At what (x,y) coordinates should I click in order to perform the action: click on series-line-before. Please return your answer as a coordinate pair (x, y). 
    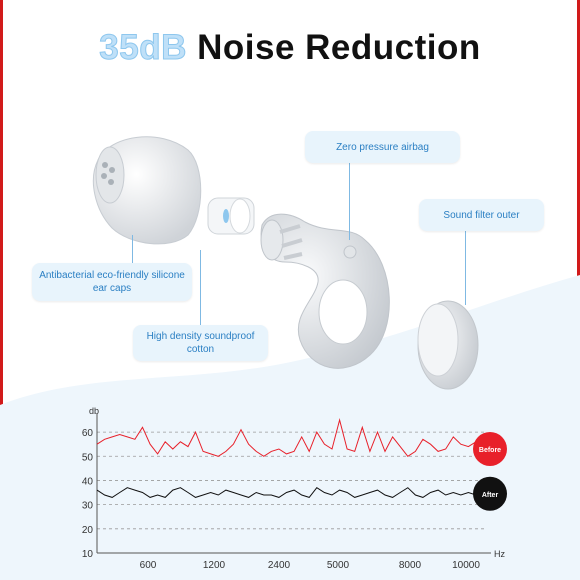
    Looking at the image, I should click on (286, 437).